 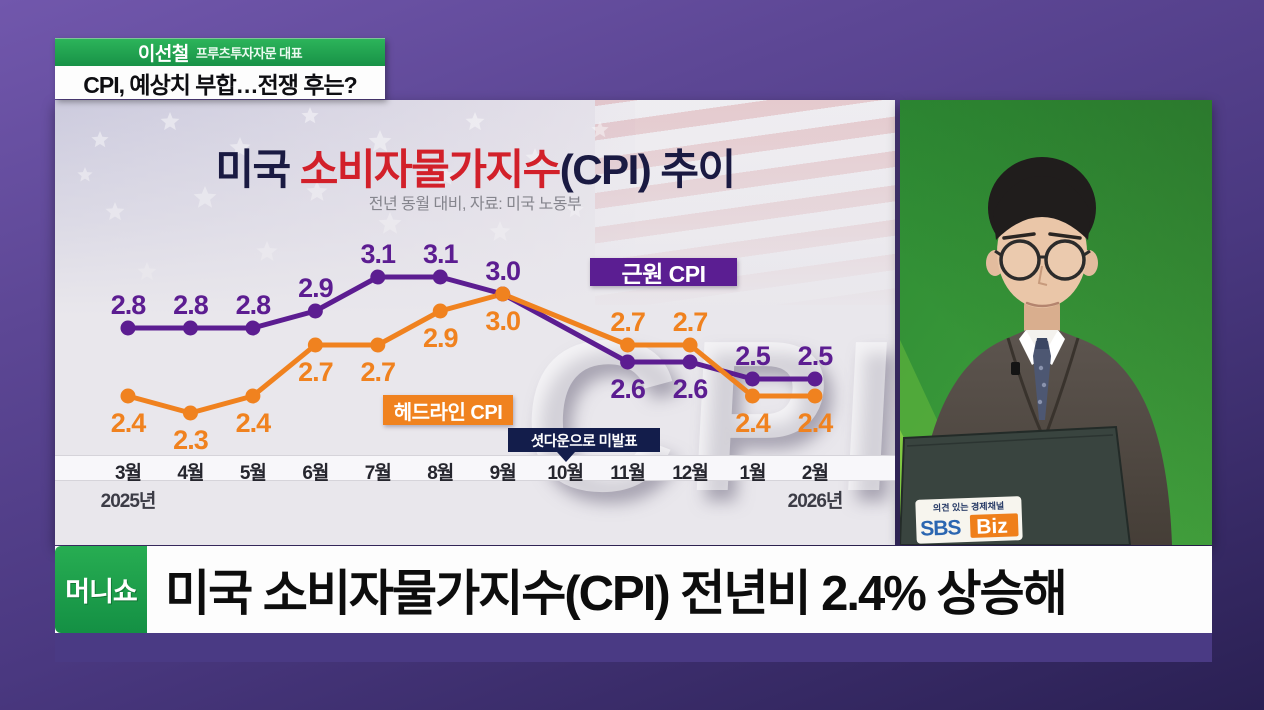 I want to click on chart-title-suffix: (CPI) 추이, so click(x=647, y=169).